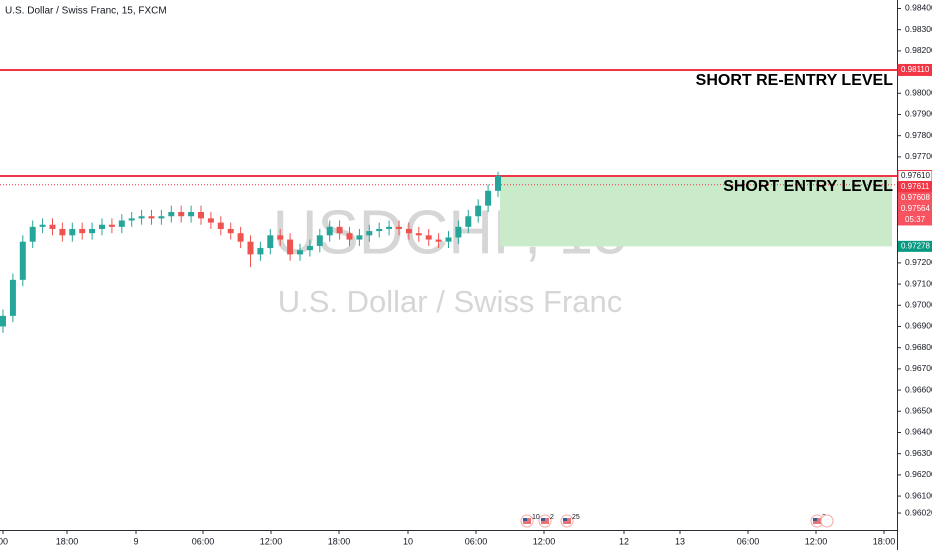  Describe the element at coordinates (530, 521) in the screenshot. I see `event-icon: 10` at that location.